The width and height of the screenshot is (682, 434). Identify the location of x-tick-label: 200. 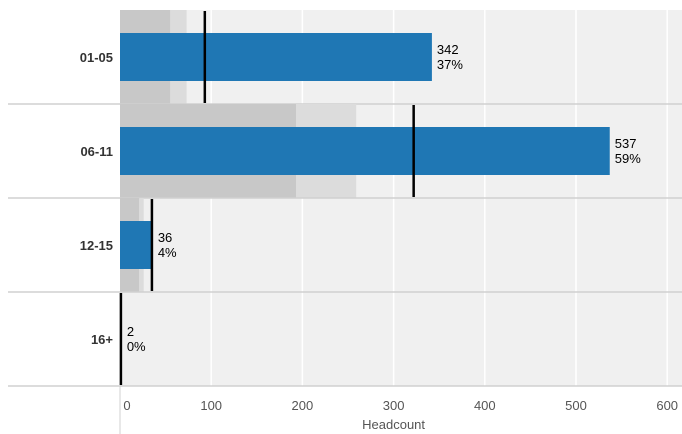
(303, 405).